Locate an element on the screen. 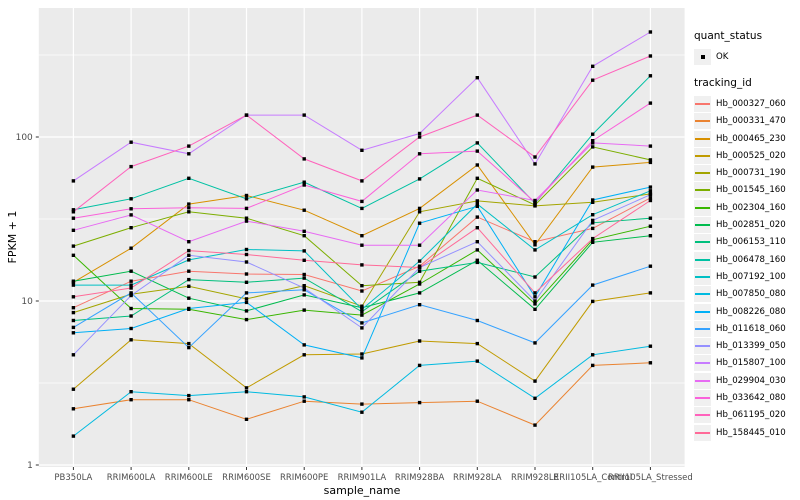 This screenshot has height=500, width=800. legend-item-label: Hb_008226_080 is located at coordinates (751, 311).